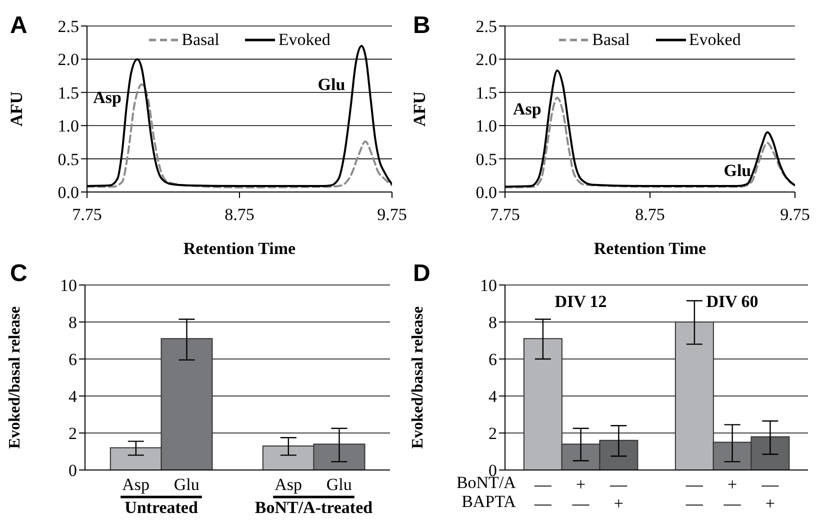 This screenshot has width=823, height=524. What do you see at coordinates (161, 507) in the screenshot?
I see `text: Untreated` at bounding box center [161, 507].